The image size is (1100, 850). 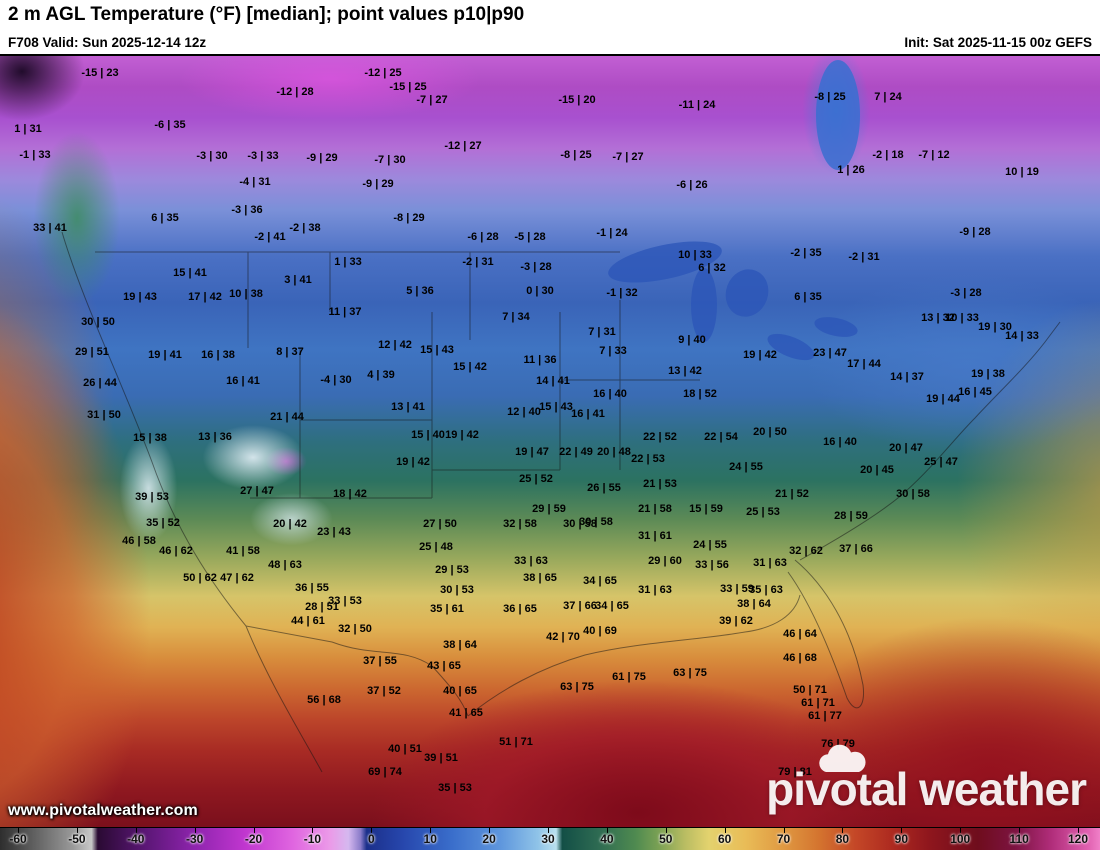 I want to click on colorbar-tick-label: 20, so click(x=489, y=839).